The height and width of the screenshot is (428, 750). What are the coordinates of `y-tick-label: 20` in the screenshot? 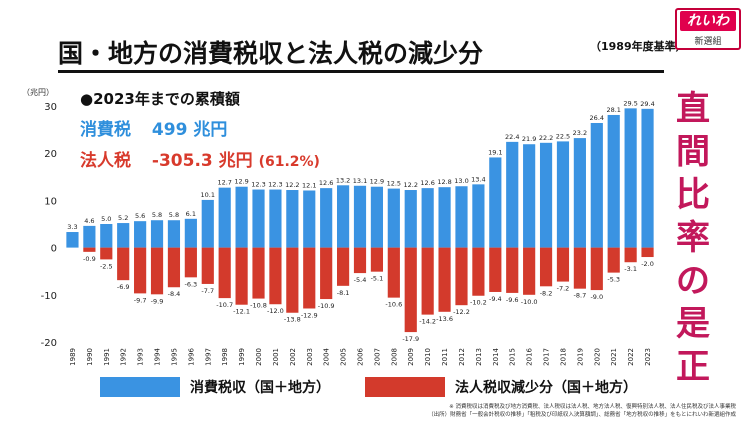 It's located at (50, 154).